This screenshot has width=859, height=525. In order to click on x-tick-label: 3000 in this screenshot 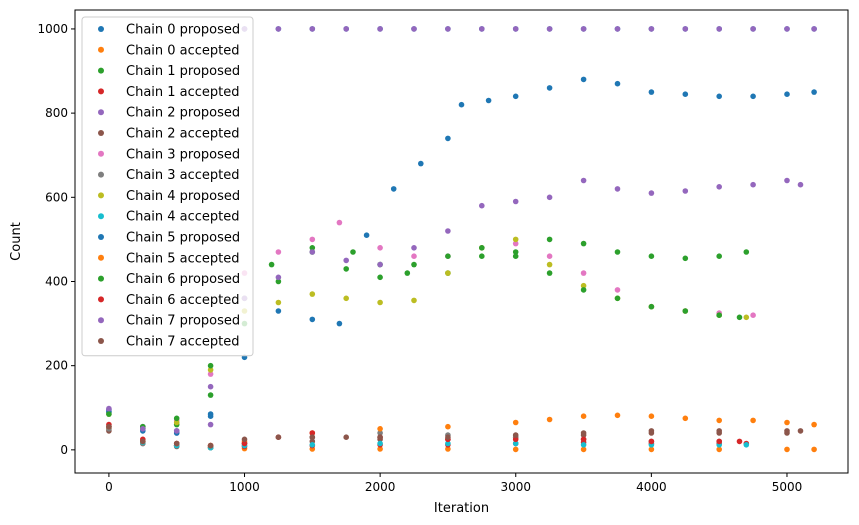, I will do `click(515, 487)`.